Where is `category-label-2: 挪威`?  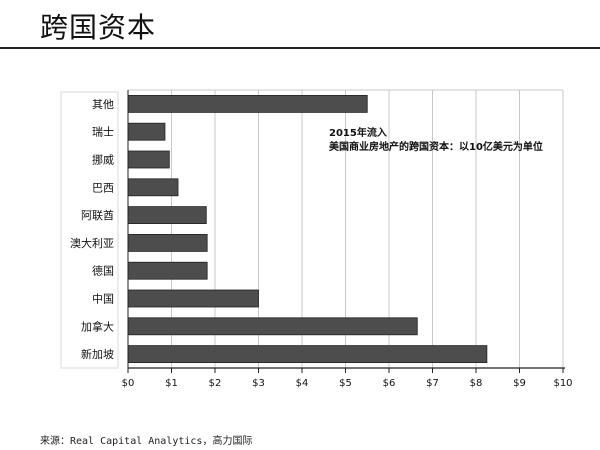 category-label-2: 挪威 is located at coordinates (103, 160).